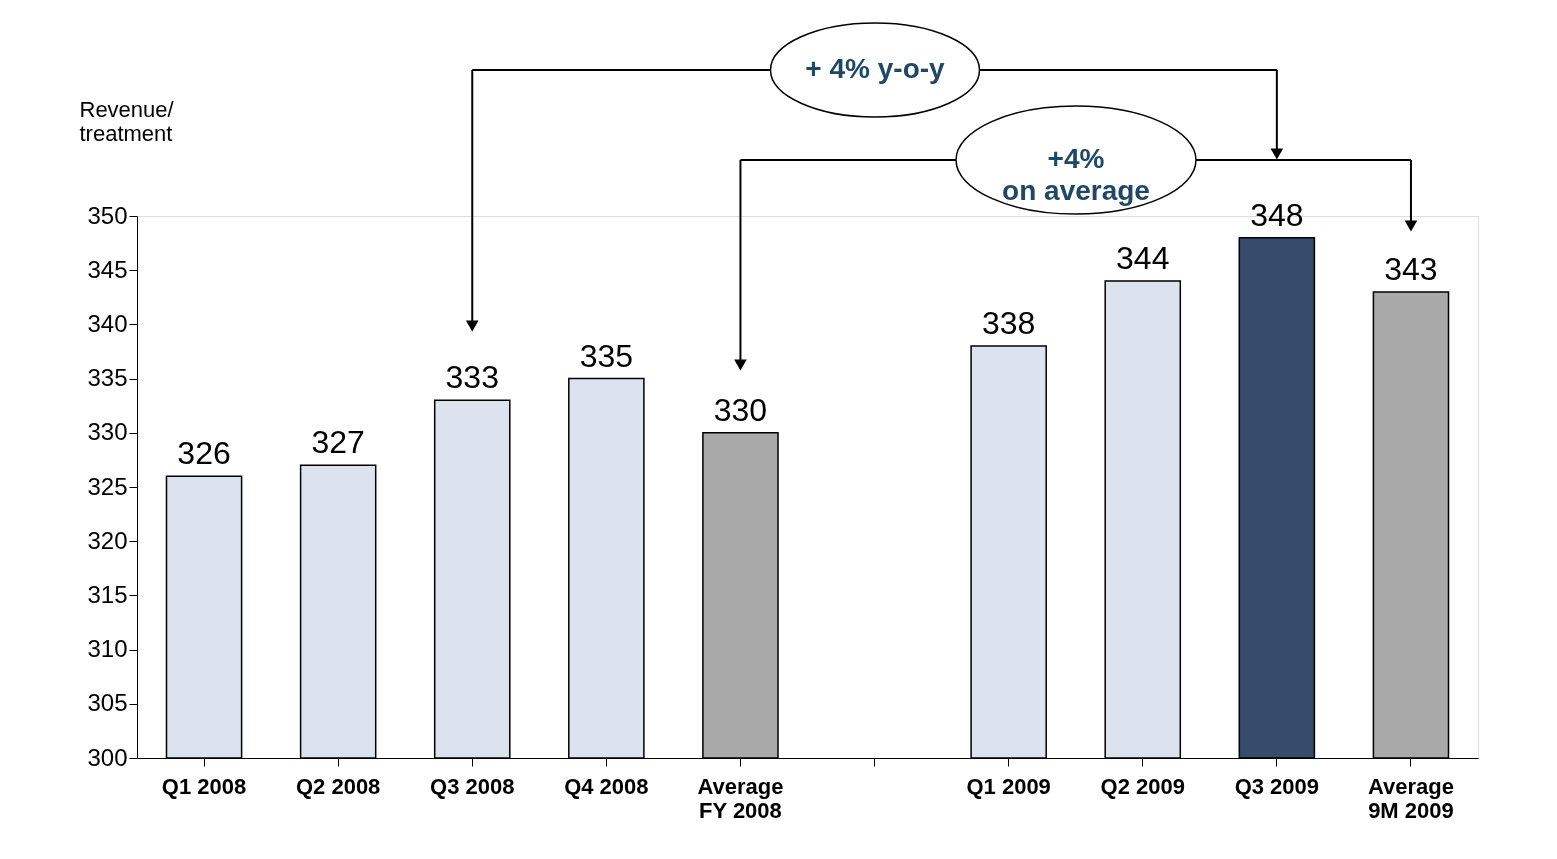 The image size is (1557, 859). I want to click on y-tick-label: 330, so click(107, 432).